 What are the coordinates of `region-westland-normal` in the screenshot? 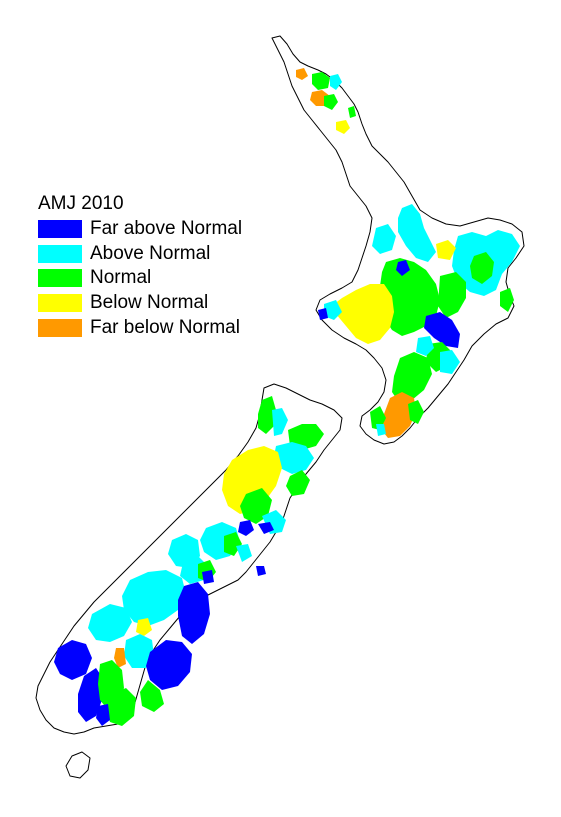 It's located at (256, 506).